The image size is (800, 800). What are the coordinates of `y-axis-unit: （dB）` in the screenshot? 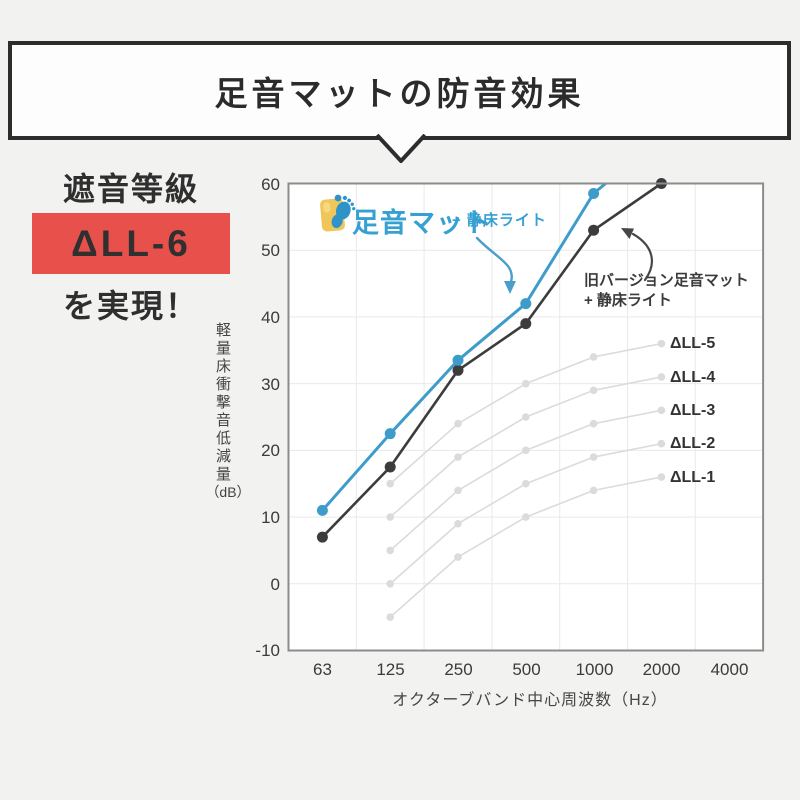 It's located at (228, 492).